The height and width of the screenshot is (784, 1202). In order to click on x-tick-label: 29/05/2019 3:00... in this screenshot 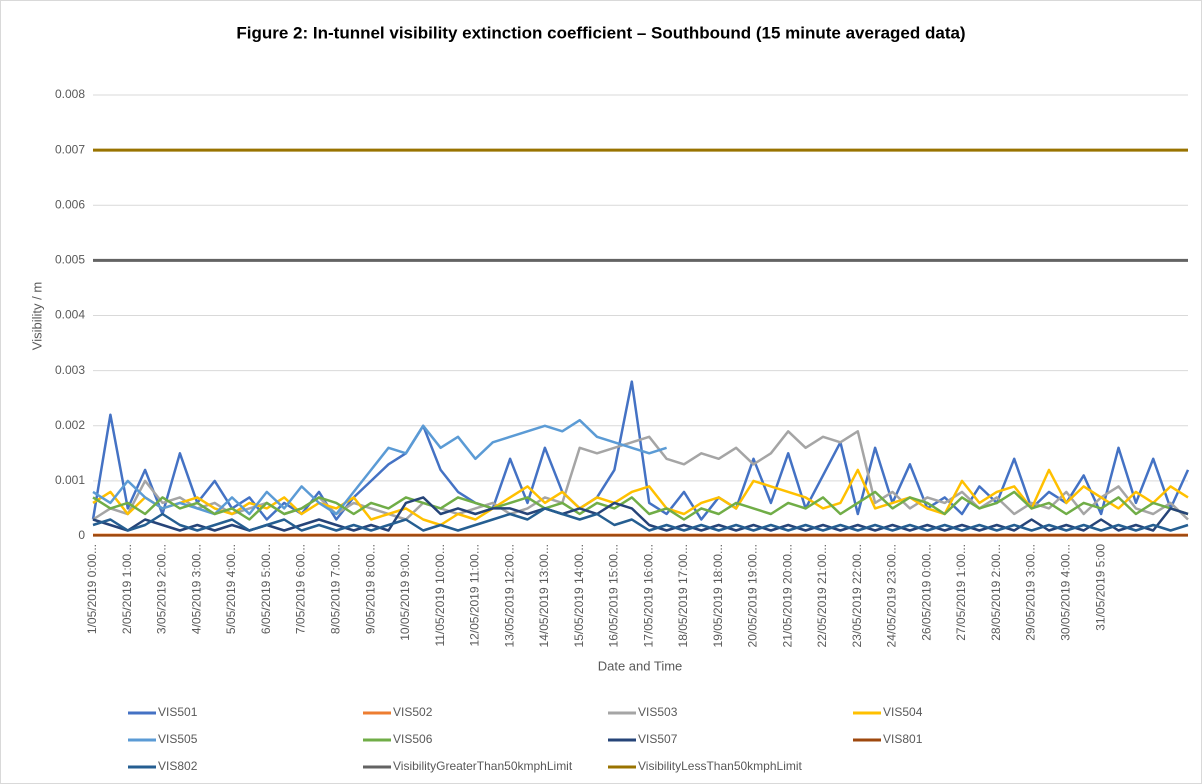, I will do `click(1031, 592)`.